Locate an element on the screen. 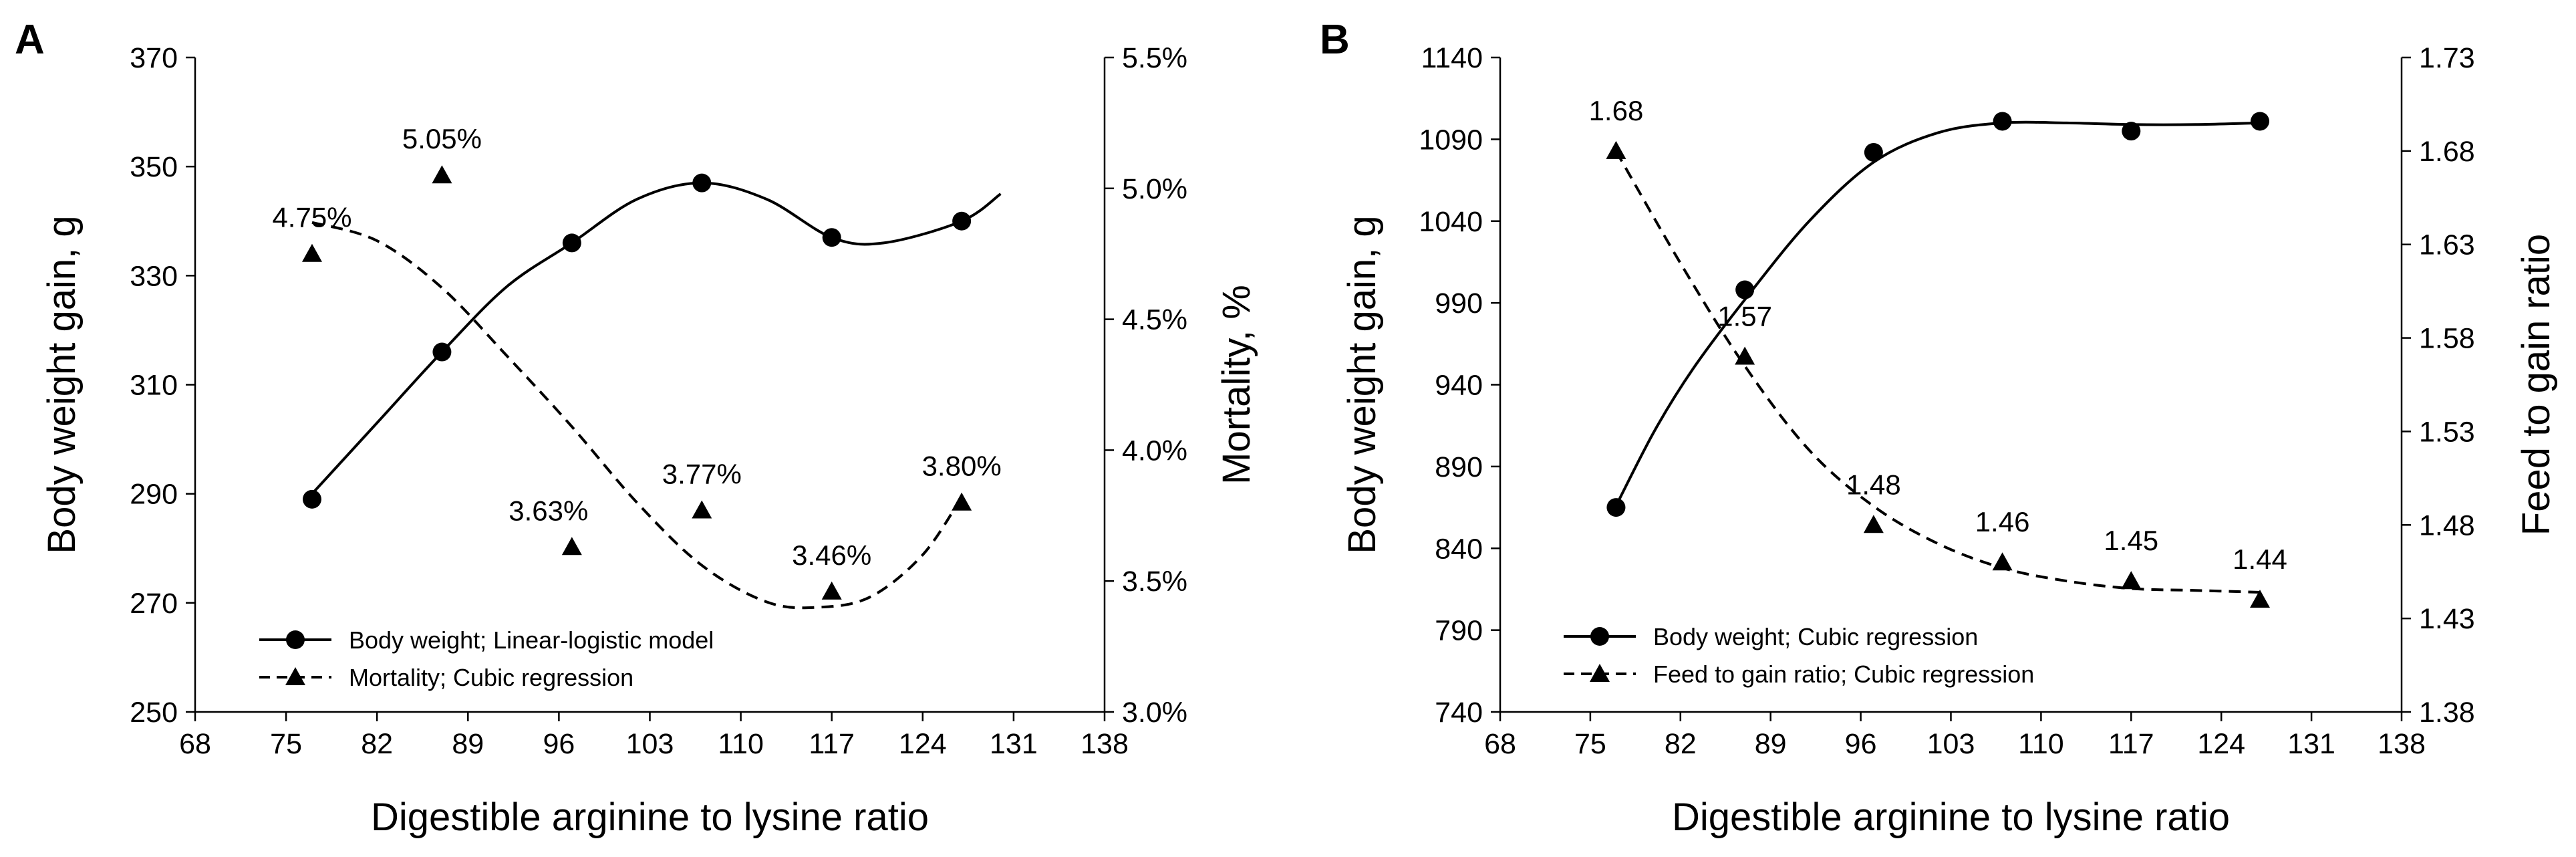  legend-entry: Mortality; Cubic regression is located at coordinates (491, 678).